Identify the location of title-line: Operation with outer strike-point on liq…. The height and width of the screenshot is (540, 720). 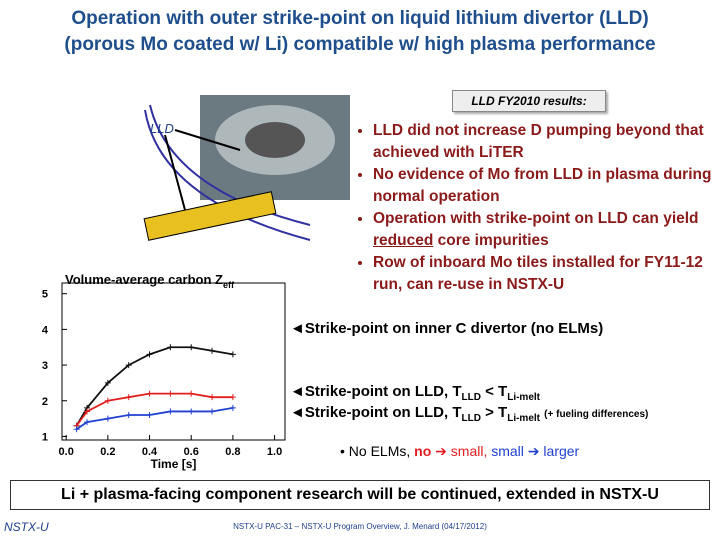
(360, 18).